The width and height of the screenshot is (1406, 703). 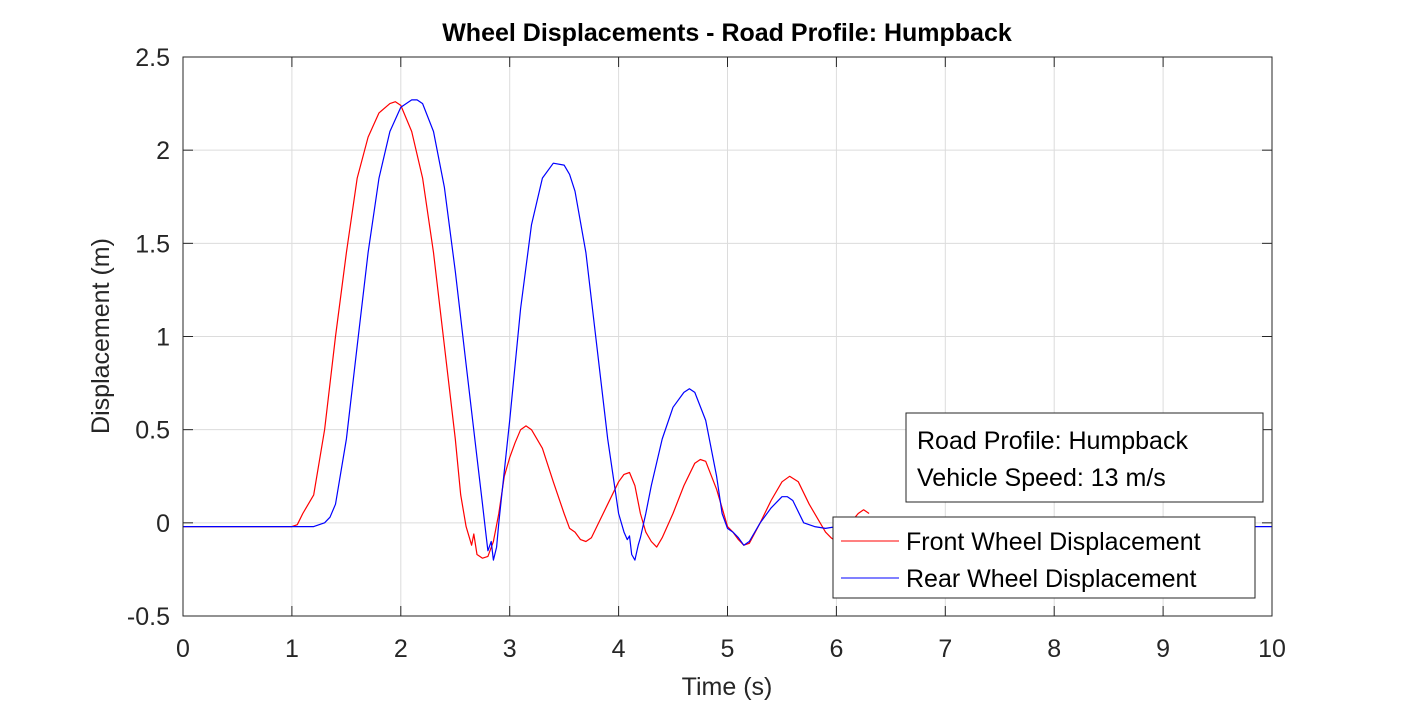 What do you see at coordinates (510, 649) in the screenshot?
I see `x-tick-label: 3` at bounding box center [510, 649].